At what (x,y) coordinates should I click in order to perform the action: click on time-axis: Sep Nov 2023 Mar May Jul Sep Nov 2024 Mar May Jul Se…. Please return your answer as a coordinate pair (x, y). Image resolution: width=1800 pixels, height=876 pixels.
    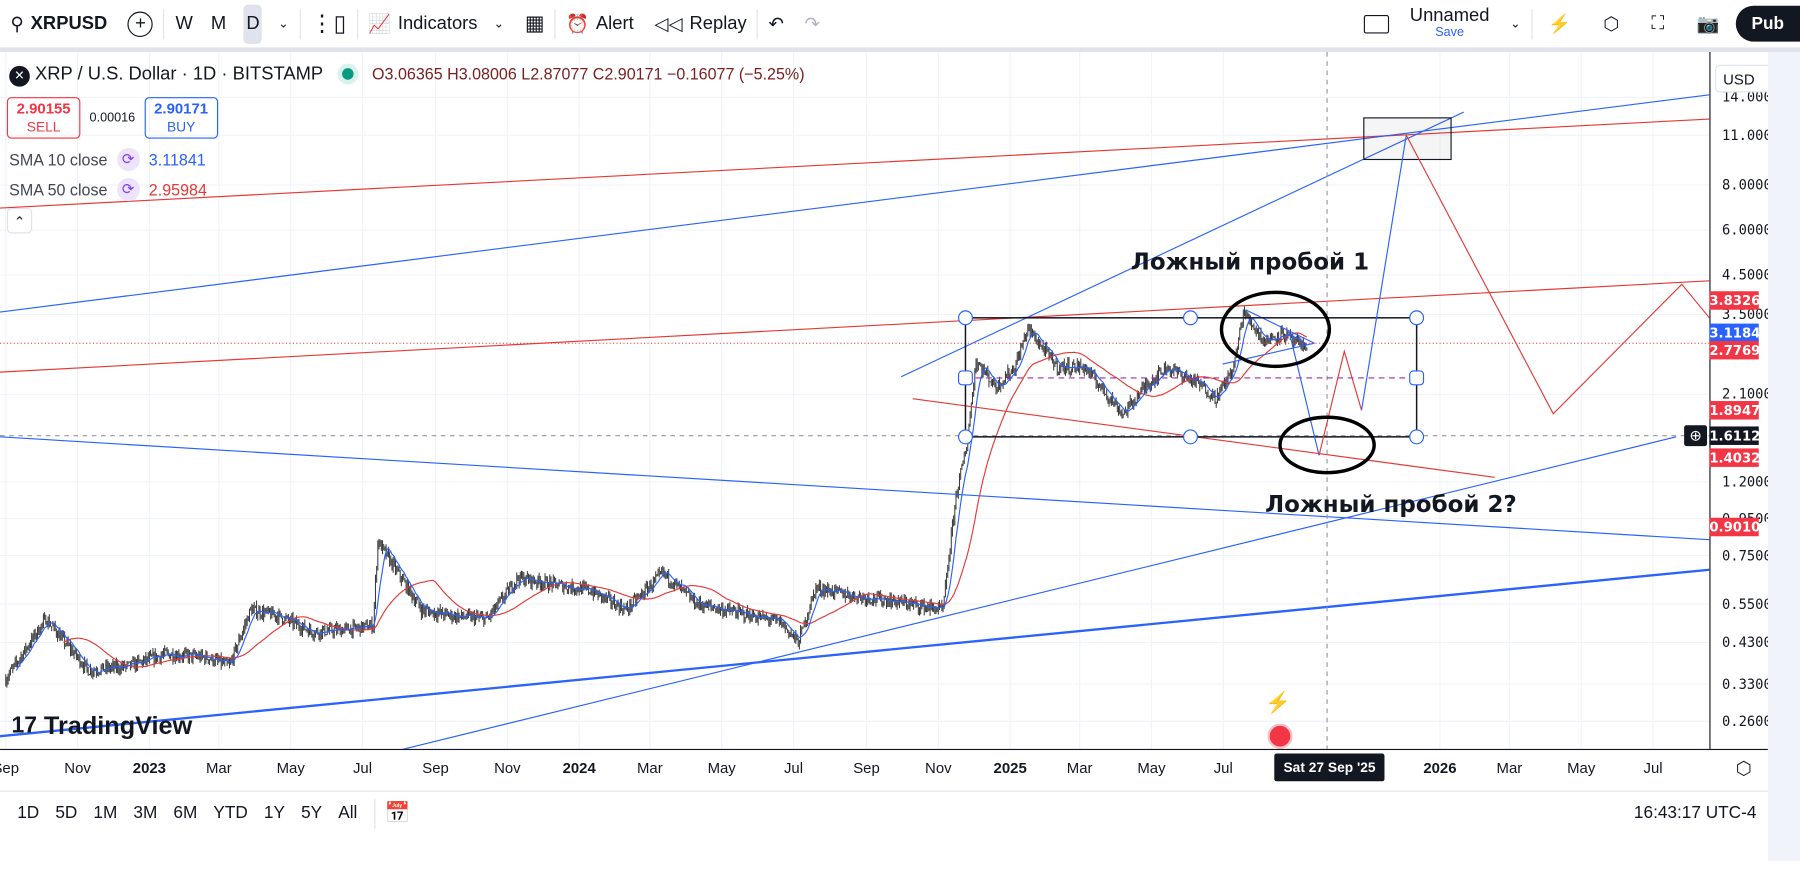
    Looking at the image, I should click on (884, 767).